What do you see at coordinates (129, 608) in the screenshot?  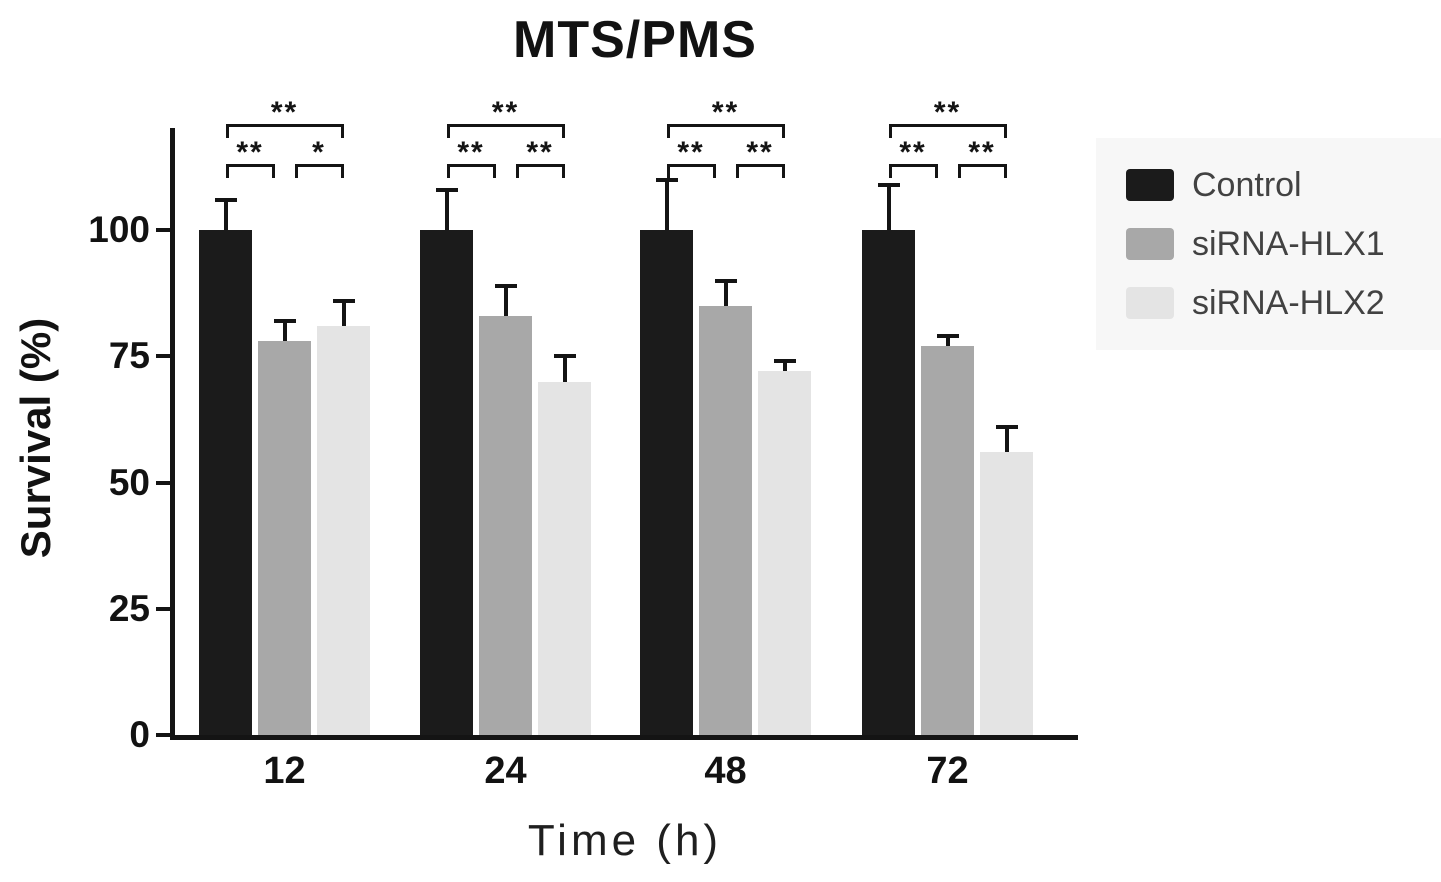 I see `y-tick-label: 25` at bounding box center [129, 608].